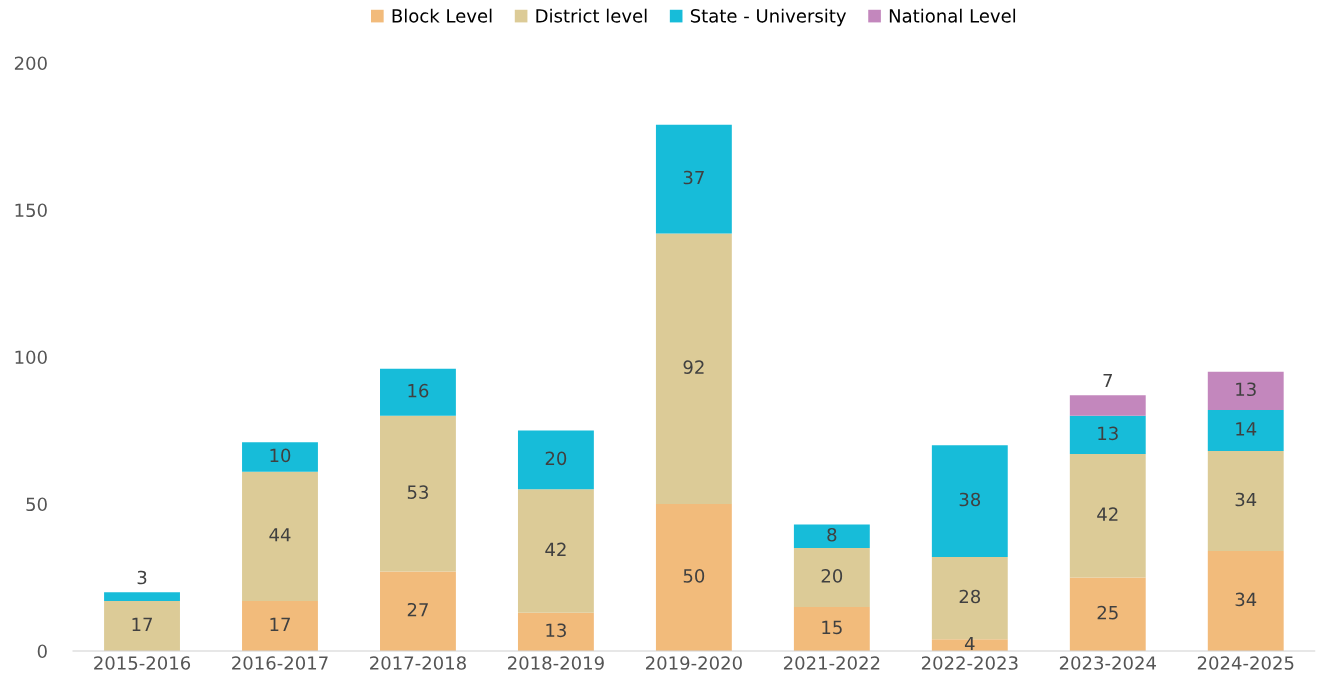 The height and width of the screenshot is (700, 1328). Describe the element at coordinates (30, 63) in the screenshot. I see `y-tick-label: 200` at that location.